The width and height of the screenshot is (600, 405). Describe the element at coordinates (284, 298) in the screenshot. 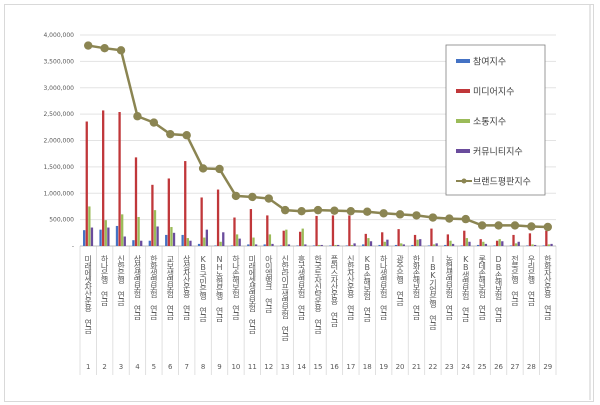

I see `category-label: 신한라이프생명보험 연금` at that location.